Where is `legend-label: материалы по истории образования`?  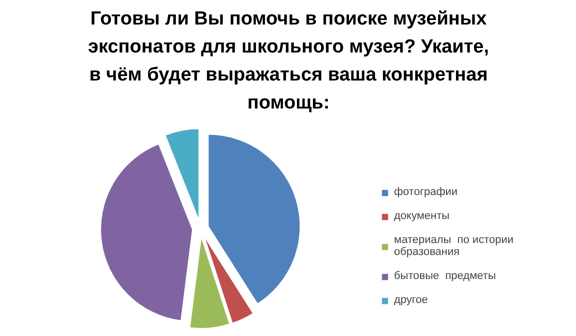 legend-label: материалы по истории образования is located at coordinates (454, 246).